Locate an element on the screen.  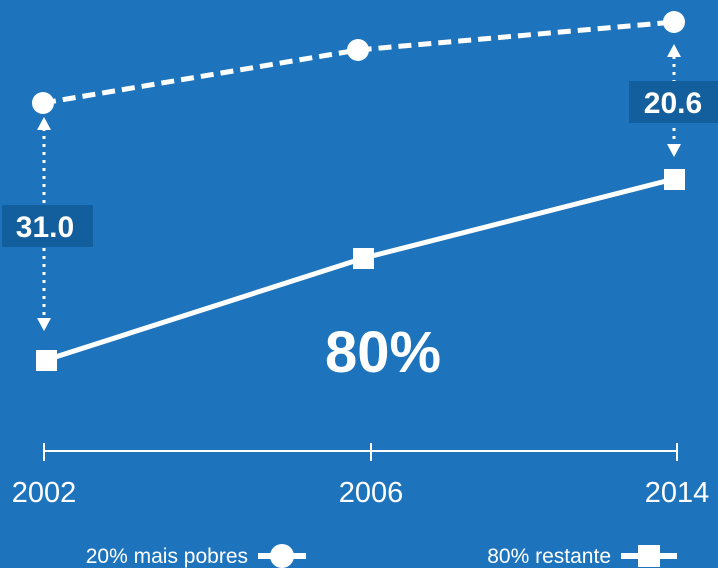
gap-label-box-2014 is located at coordinates (673, 102).